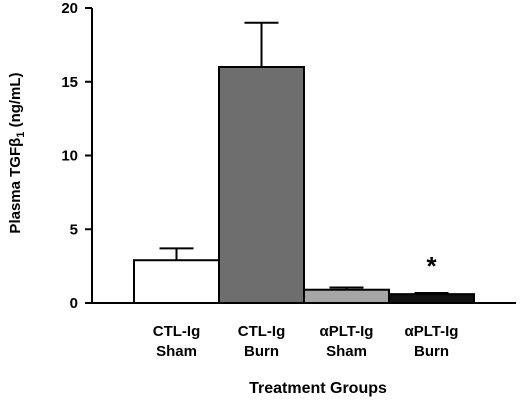 The width and height of the screenshot is (520, 403). I want to click on x-category-label: CTL-Ig Burn, so click(261, 341).